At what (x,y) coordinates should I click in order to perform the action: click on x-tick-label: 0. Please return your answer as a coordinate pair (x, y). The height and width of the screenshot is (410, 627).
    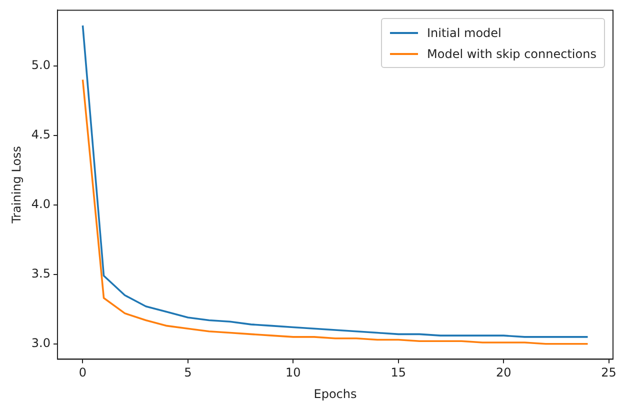
    Looking at the image, I should click on (82, 373).